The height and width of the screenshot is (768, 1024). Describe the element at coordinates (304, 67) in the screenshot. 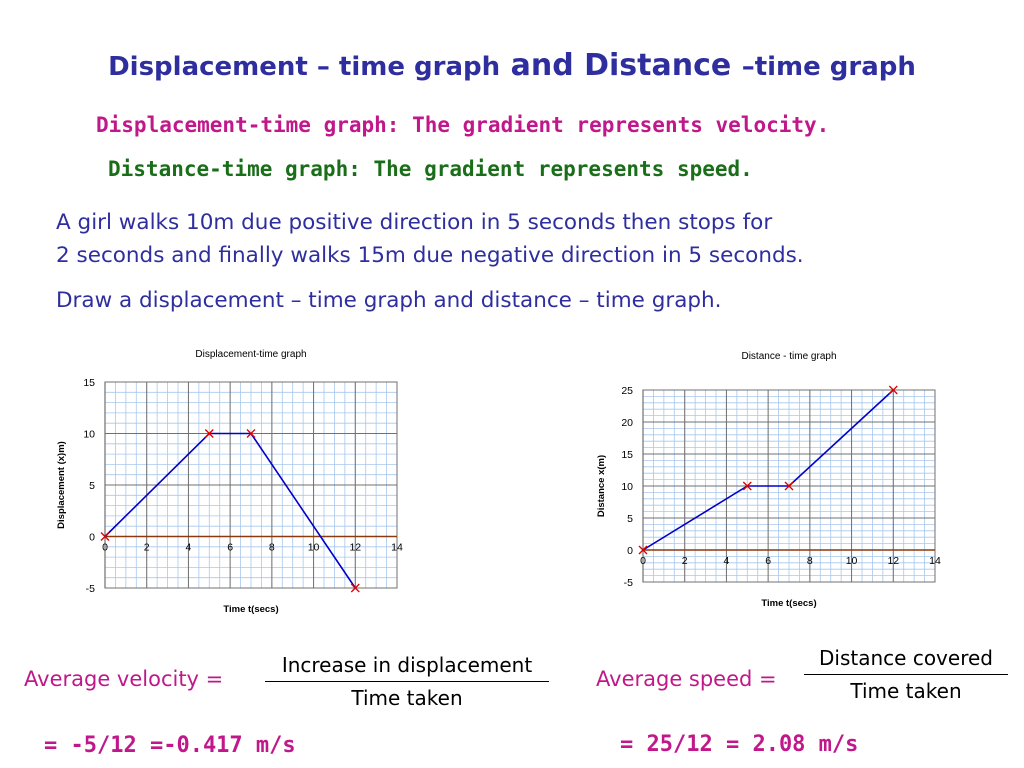

I see `title-part-displacement: Displacement – time graph` at that location.